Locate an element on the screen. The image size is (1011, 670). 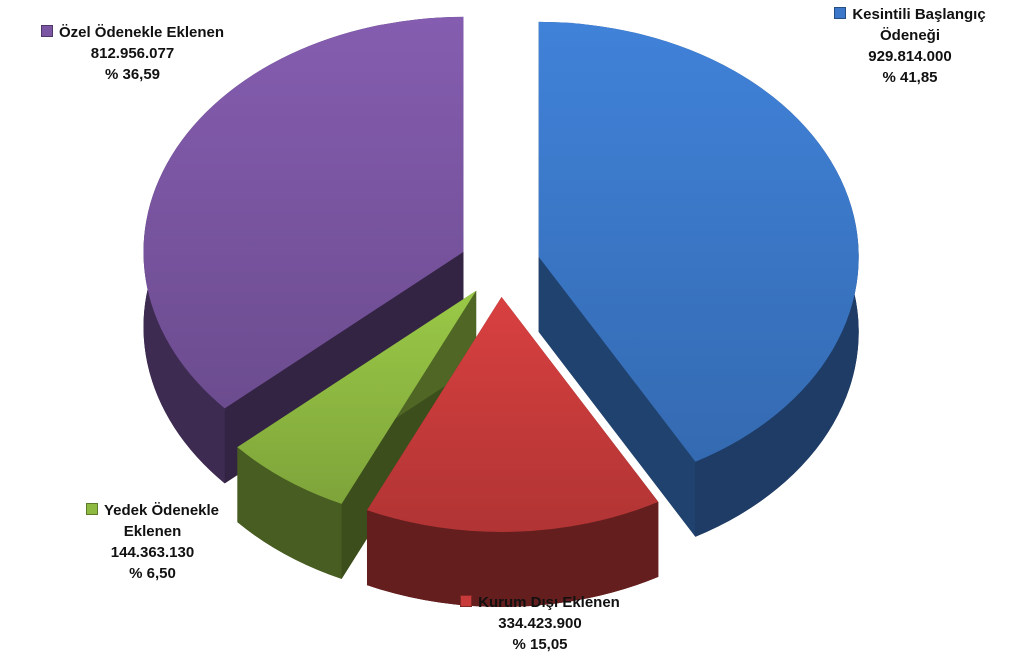
value-label: 144.363.130 is located at coordinates (152, 552).